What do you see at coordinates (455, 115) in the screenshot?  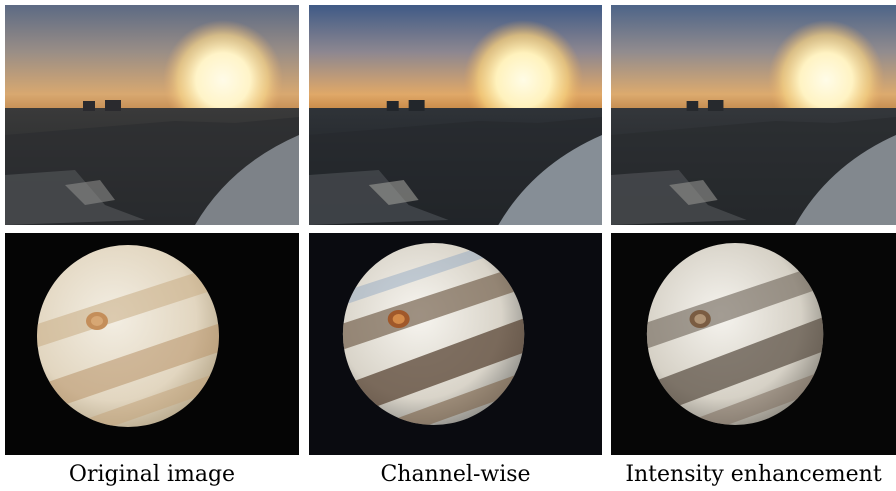 I see `sunset-channel-wise-image` at bounding box center [455, 115].